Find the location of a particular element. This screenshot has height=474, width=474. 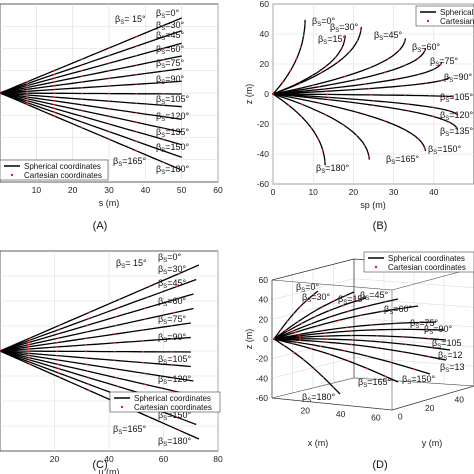

x-tick-label: 60 is located at coordinates (164, 459).